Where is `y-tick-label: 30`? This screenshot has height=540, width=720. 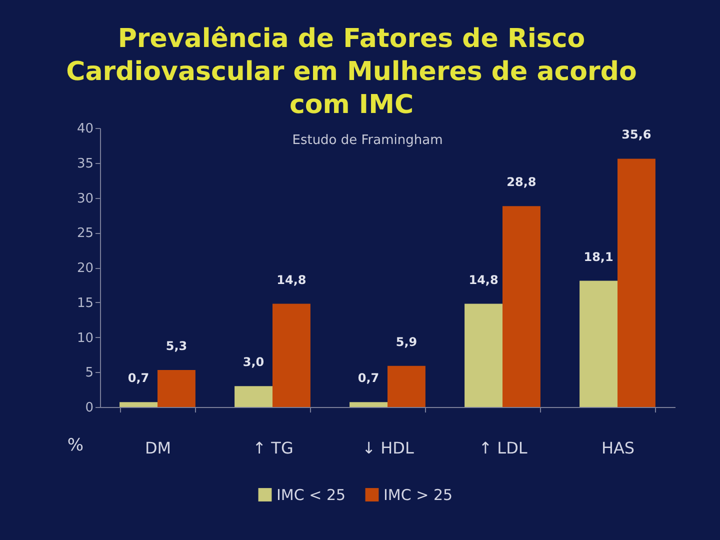 y-tick-label: 30 is located at coordinates (85, 198).